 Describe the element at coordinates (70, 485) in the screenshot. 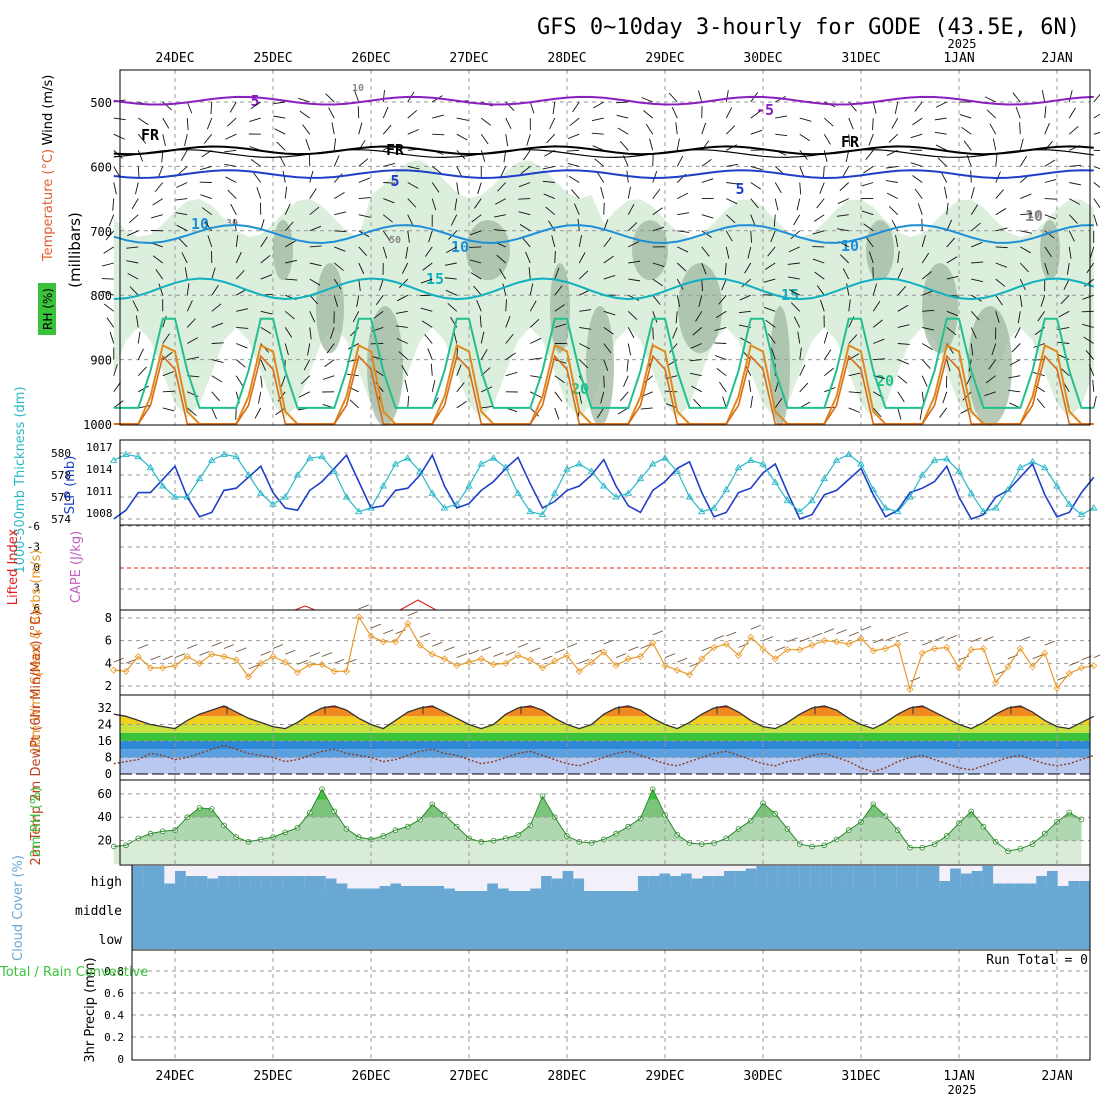

I see `slp-ylabel: SLP (mb)` at that location.